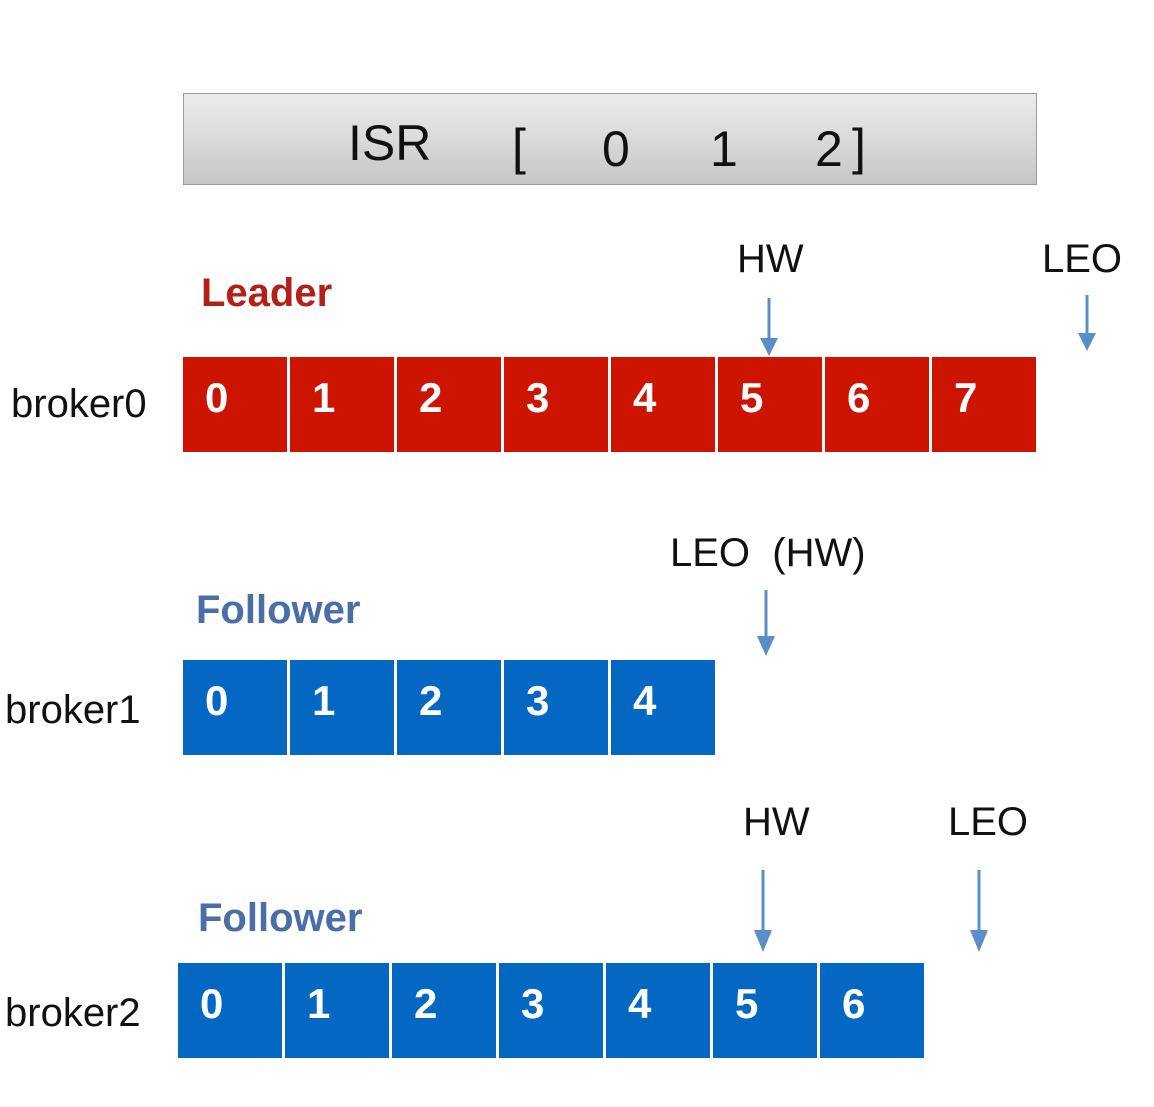 The height and width of the screenshot is (1107, 1154). What do you see at coordinates (556, 707) in the screenshot?
I see `broker1-offset-cell: 3` at bounding box center [556, 707].